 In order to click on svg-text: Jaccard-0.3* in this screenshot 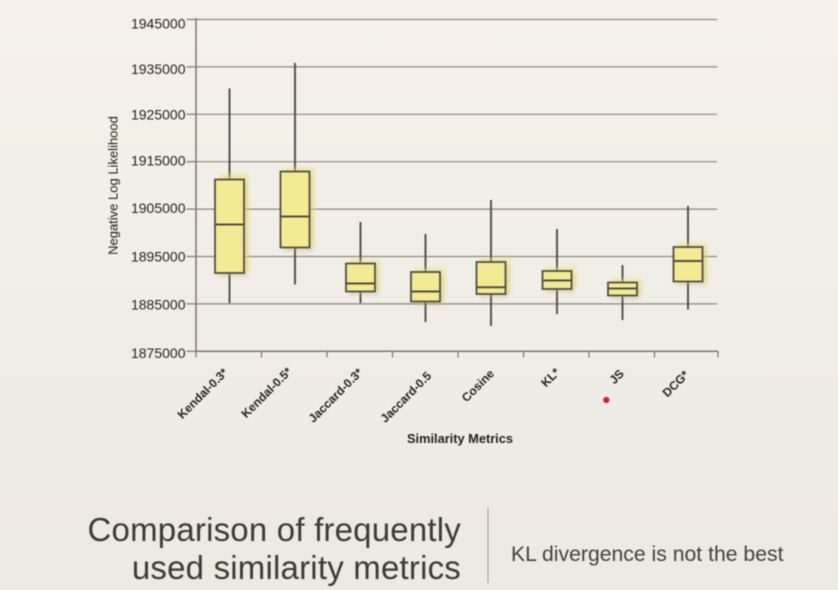, I will do `click(336, 395)`.